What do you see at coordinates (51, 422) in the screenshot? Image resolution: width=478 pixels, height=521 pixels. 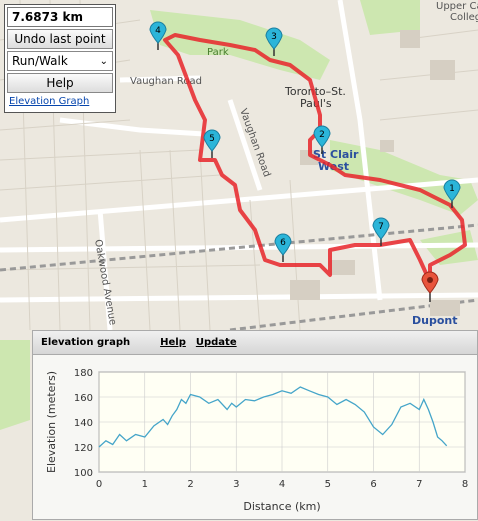 I see `y-axis-label: Elevation (meters)` at bounding box center [51, 422].